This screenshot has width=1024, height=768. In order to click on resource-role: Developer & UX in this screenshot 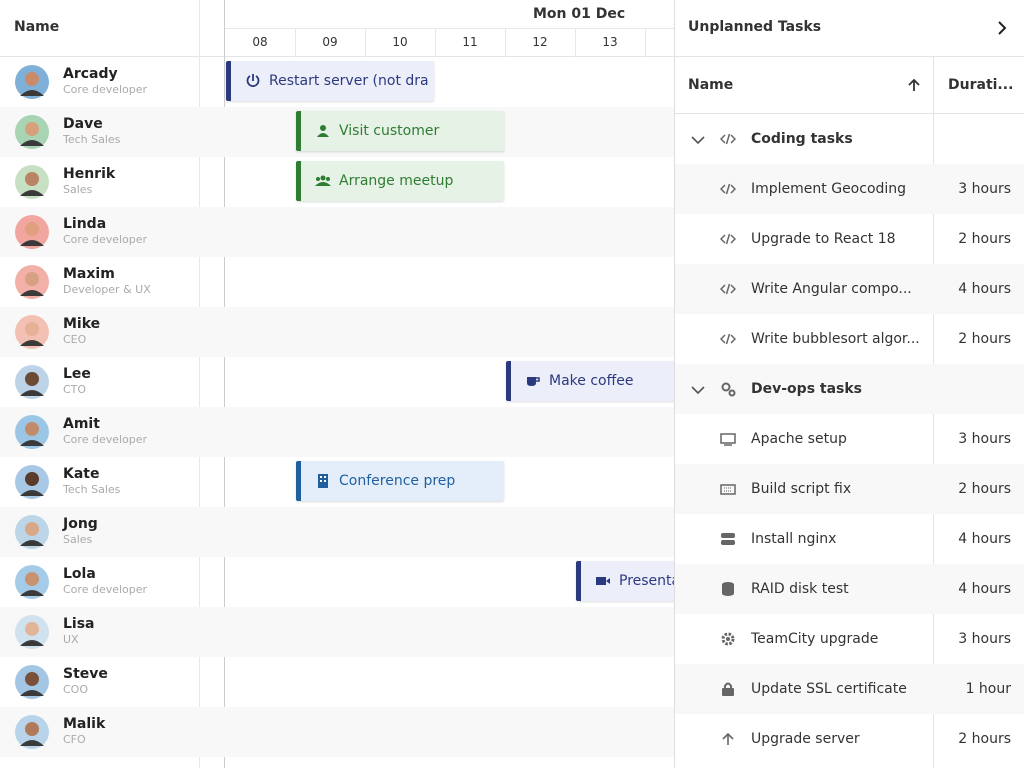, I will do `click(107, 289)`.